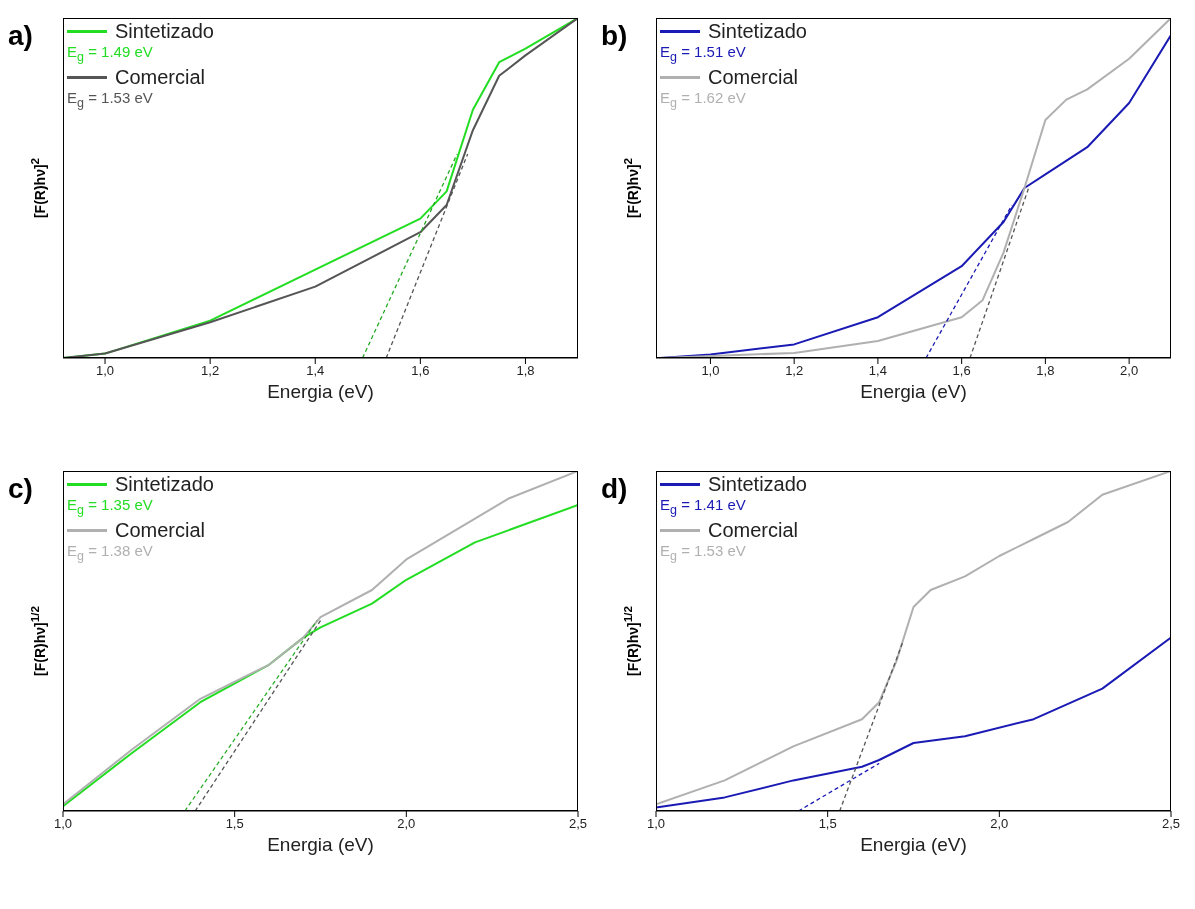  I want to click on chart-title: c), so click(20, 489).